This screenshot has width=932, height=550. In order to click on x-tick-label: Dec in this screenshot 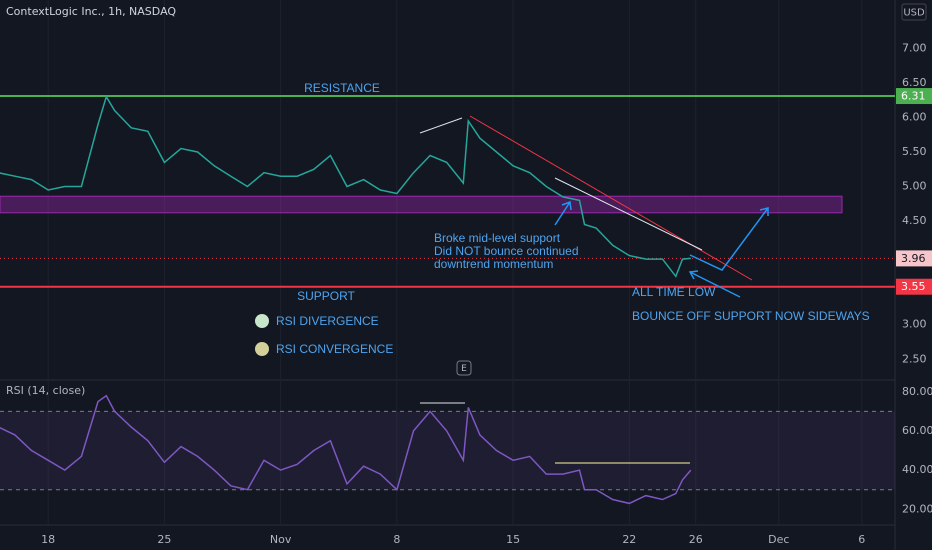, I will do `click(778, 539)`.